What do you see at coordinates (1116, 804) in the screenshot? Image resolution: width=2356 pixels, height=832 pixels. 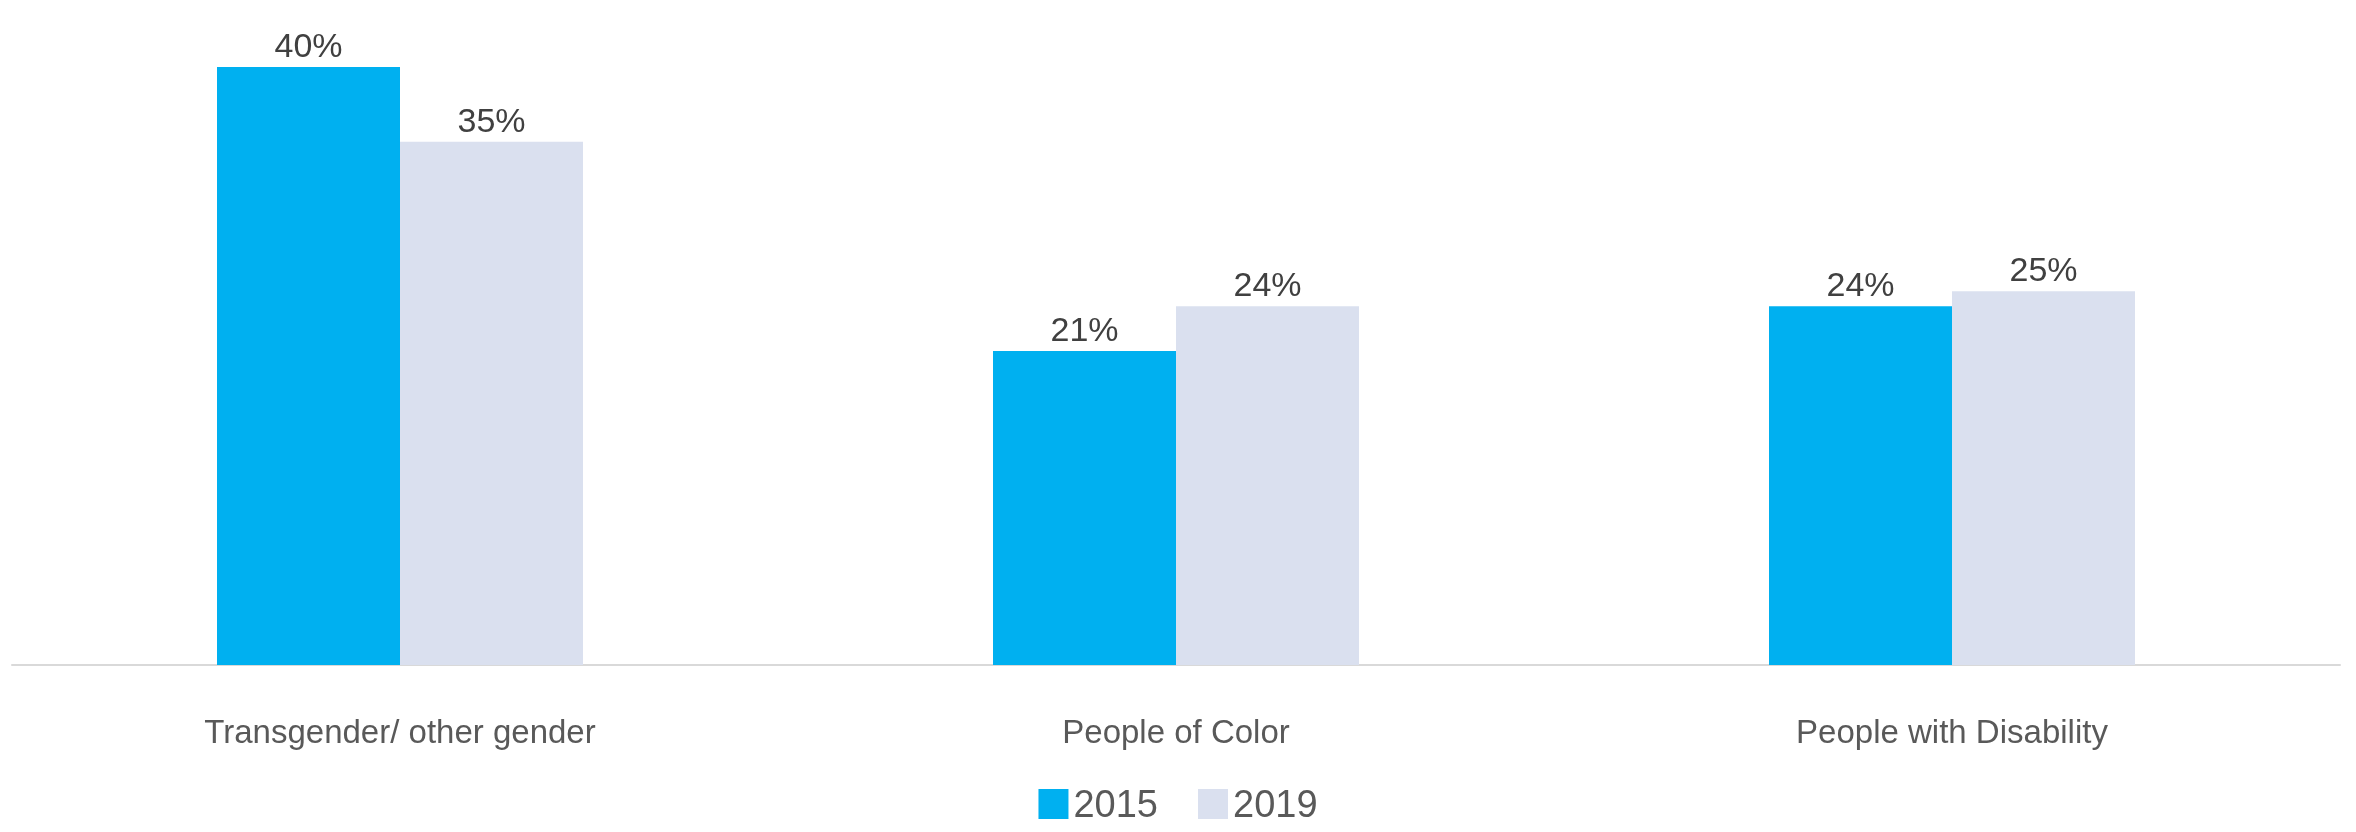 I see `legend-label: 2015` at bounding box center [1116, 804].